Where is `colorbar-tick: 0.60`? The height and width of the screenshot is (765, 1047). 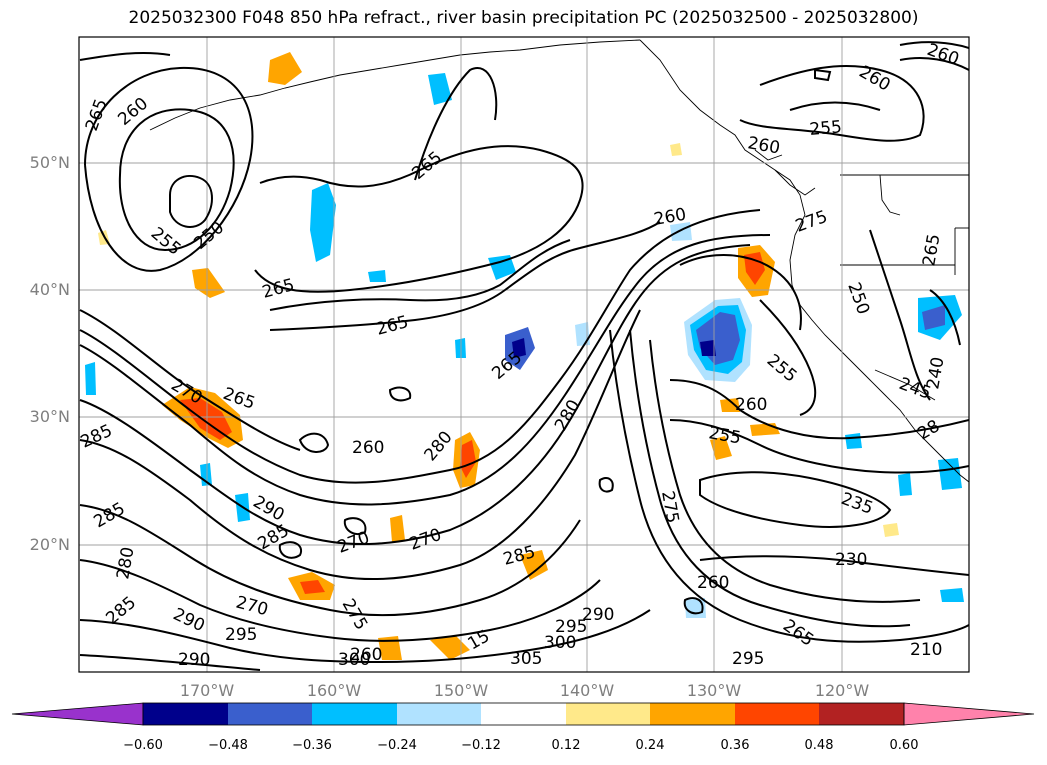 colorbar-tick: 0.60 is located at coordinates (904, 745).